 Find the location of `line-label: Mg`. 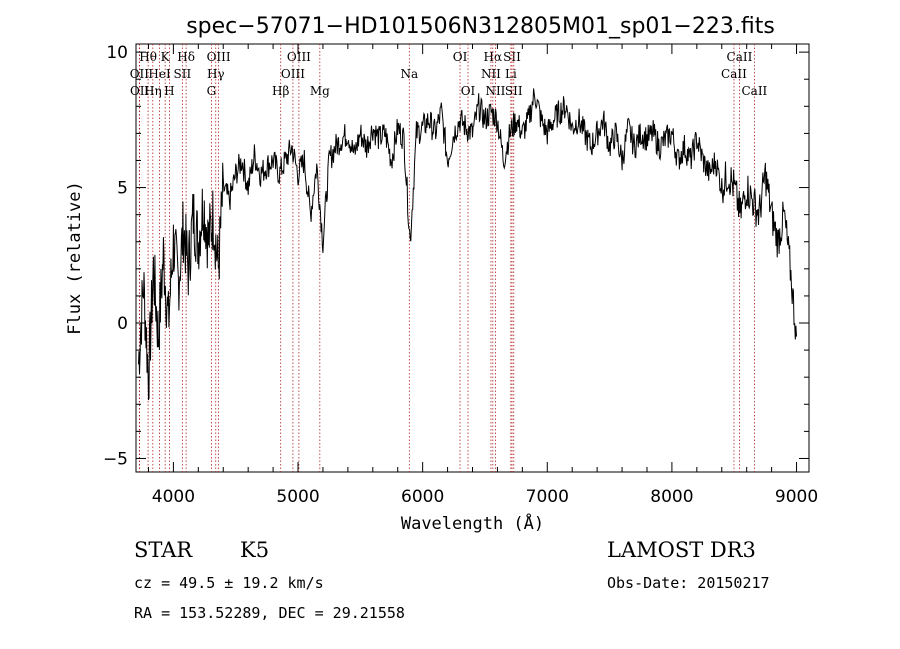

line-label: Mg is located at coordinates (320, 91).